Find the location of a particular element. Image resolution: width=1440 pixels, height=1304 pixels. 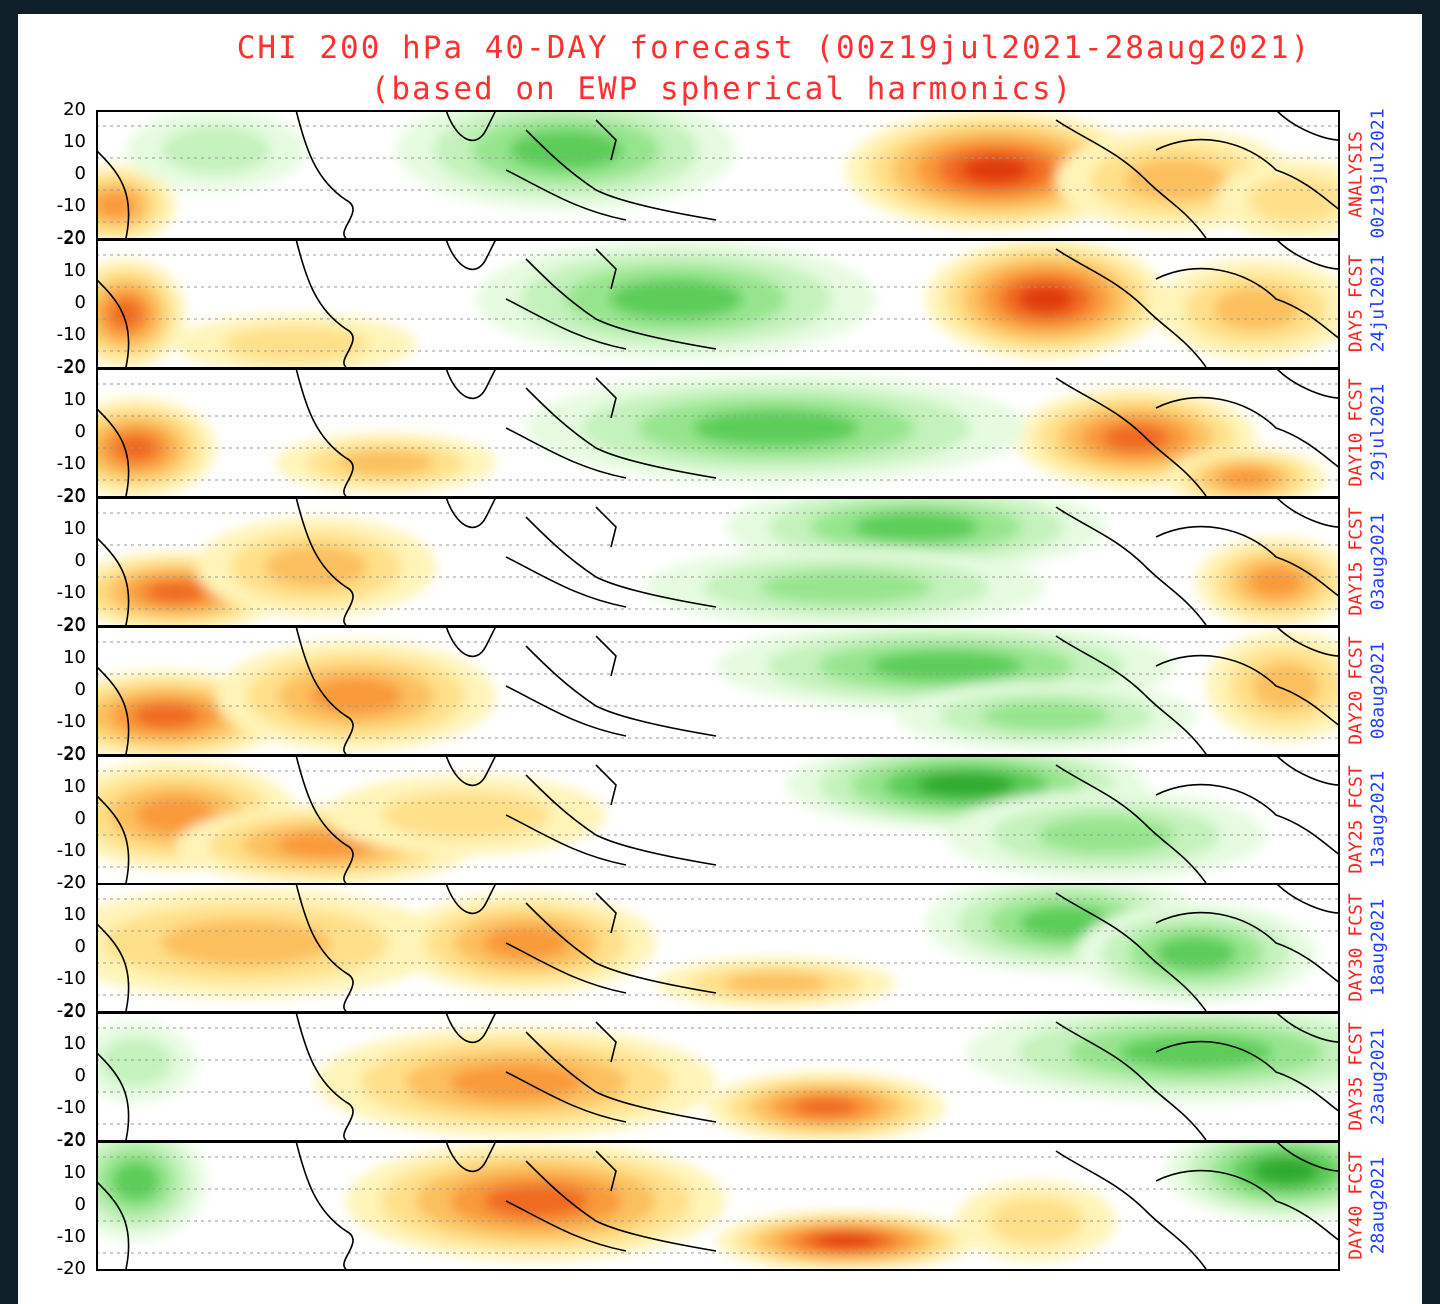

panel-side-label: DAY40 FCST 28aug2021 is located at coordinates (1382, 1205).